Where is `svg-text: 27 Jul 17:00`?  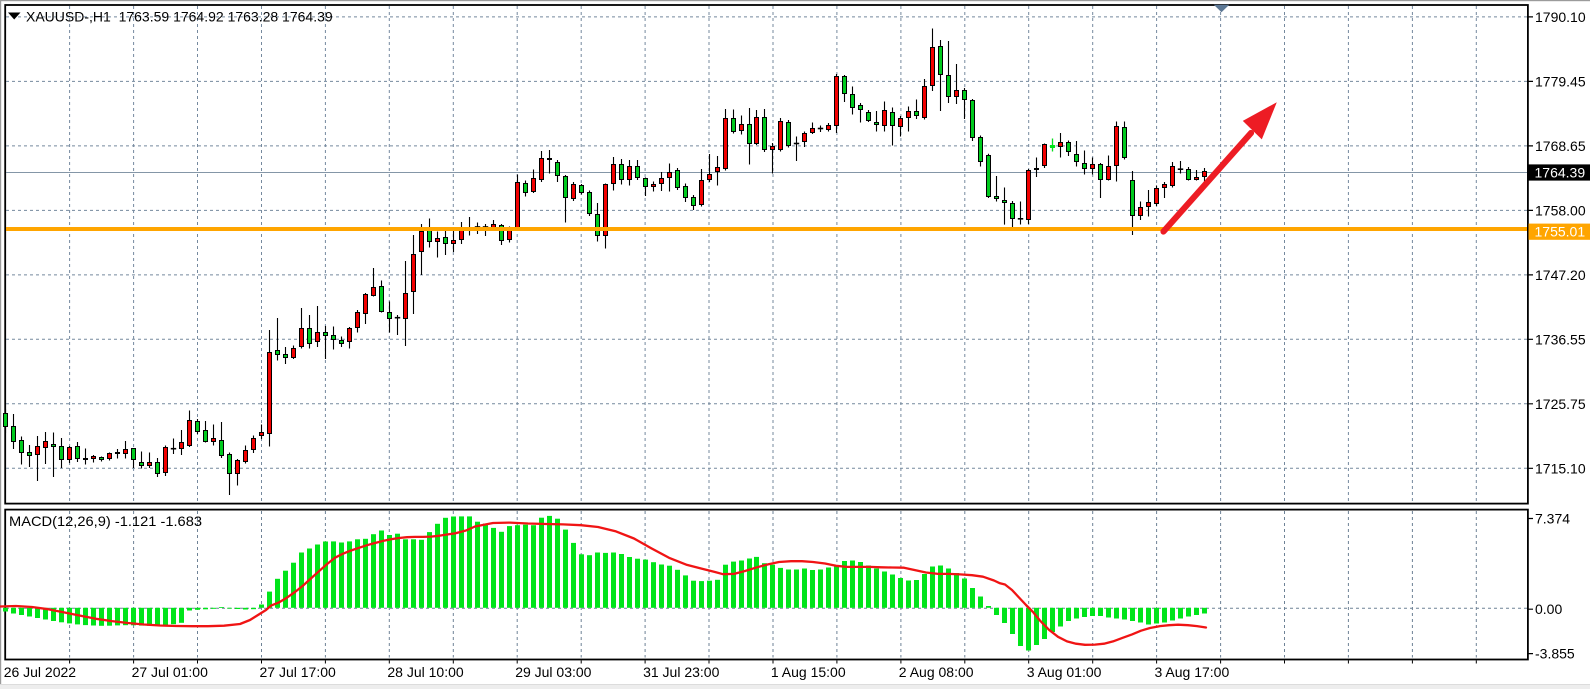 svg-text: 27 Jul 17:00 is located at coordinates (298, 672).